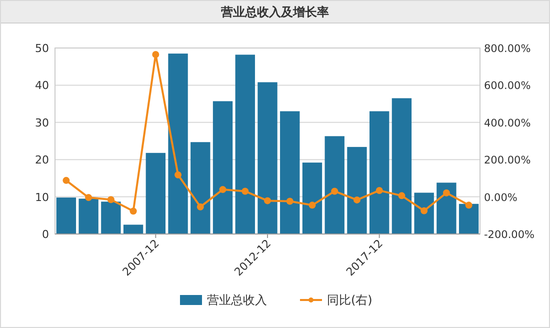 Image resolution: width=550 pixels, height=328 pixels. What do you see at coordinates (237, 300) in the screenshot?
I see `legend-label: 营业总收入` at bounding box center [237, 300].